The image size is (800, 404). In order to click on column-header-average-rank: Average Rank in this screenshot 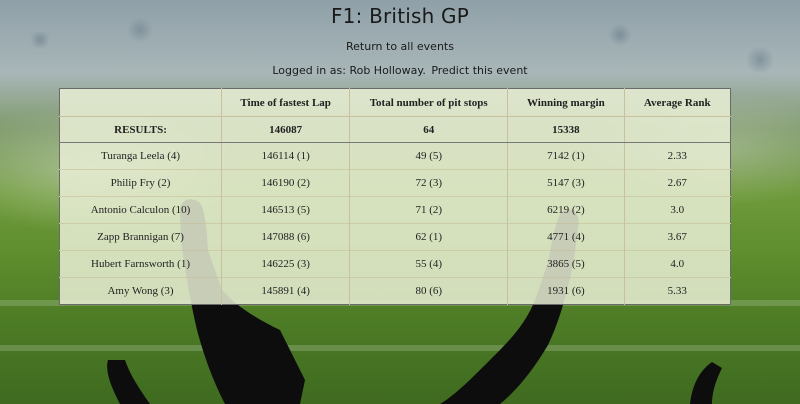, I will do `click(677, 102)`.